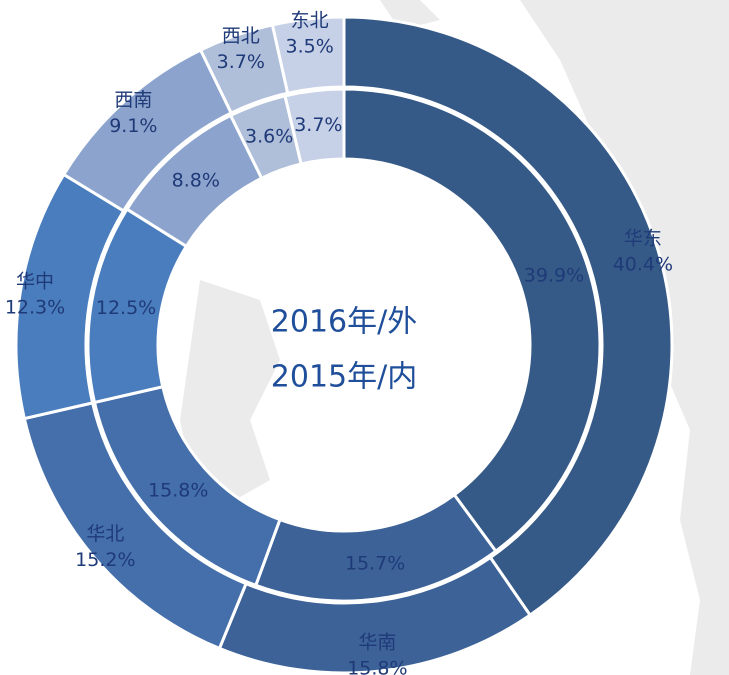 The width and height of the screenshot is (729, 675). I want to click on value-label: 39.9%, so click(554, 276).